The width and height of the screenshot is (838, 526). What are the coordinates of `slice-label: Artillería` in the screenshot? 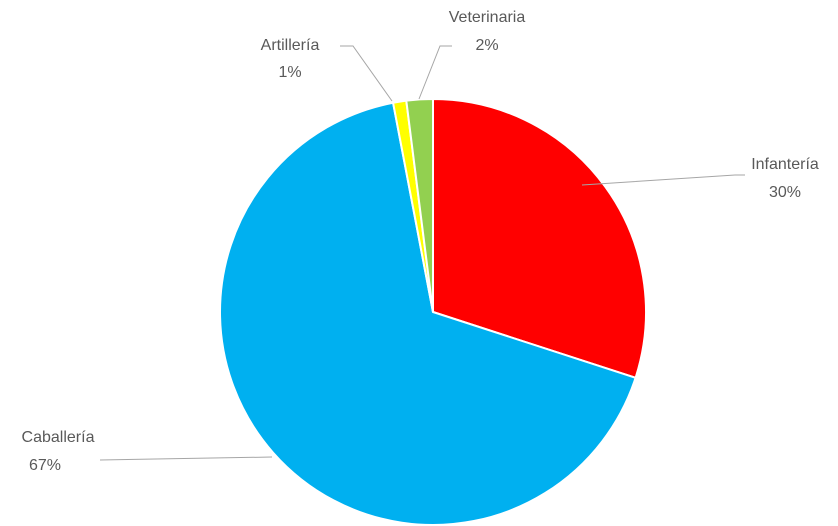 It's located at (290, 45).